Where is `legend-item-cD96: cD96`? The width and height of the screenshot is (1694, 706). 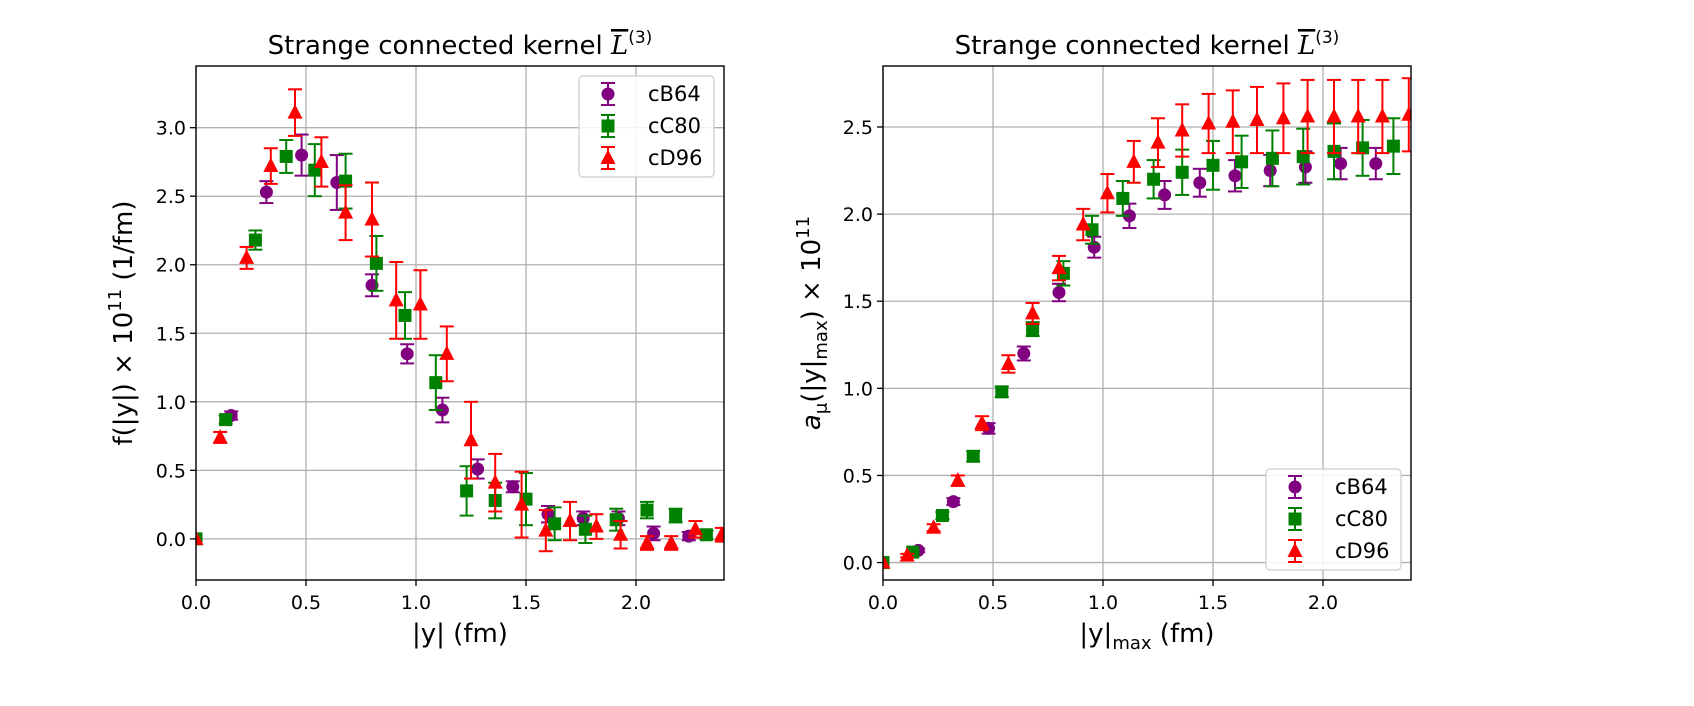
legend-item-cD96: cD96 is located at coordinates (651, 158).